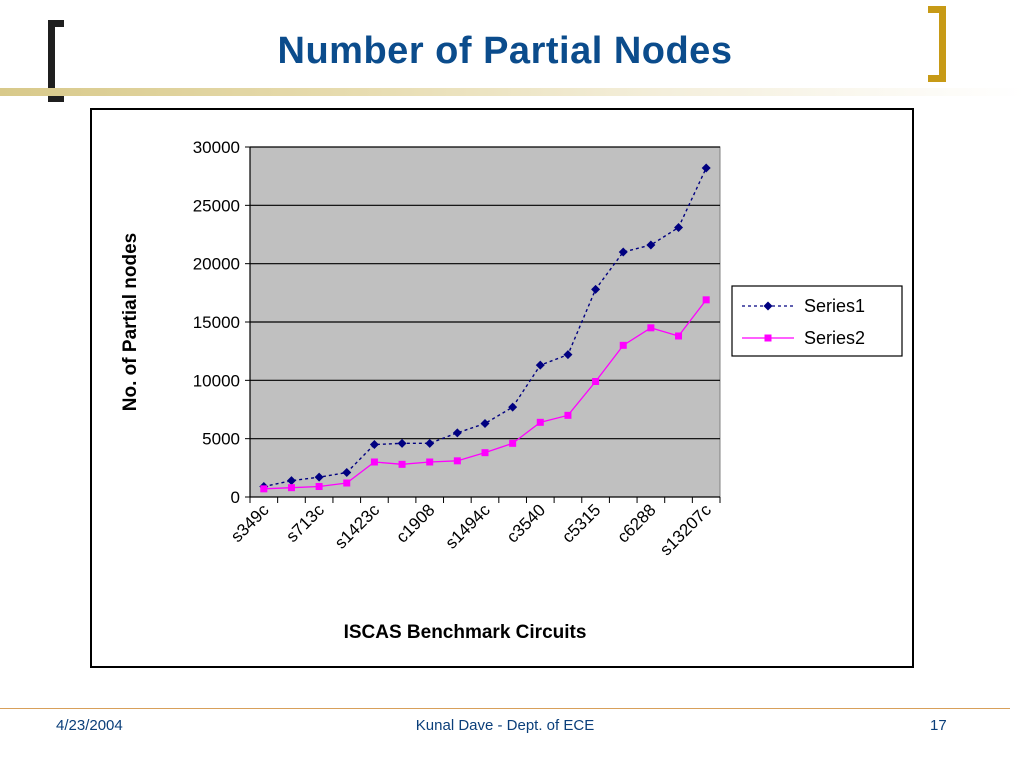 This screenshot has width=1024, height=768. What do you see at coordinates (221, 439) in the screenshot?
I see `y-tick-label: 5000` at bounding box center [221, 439].